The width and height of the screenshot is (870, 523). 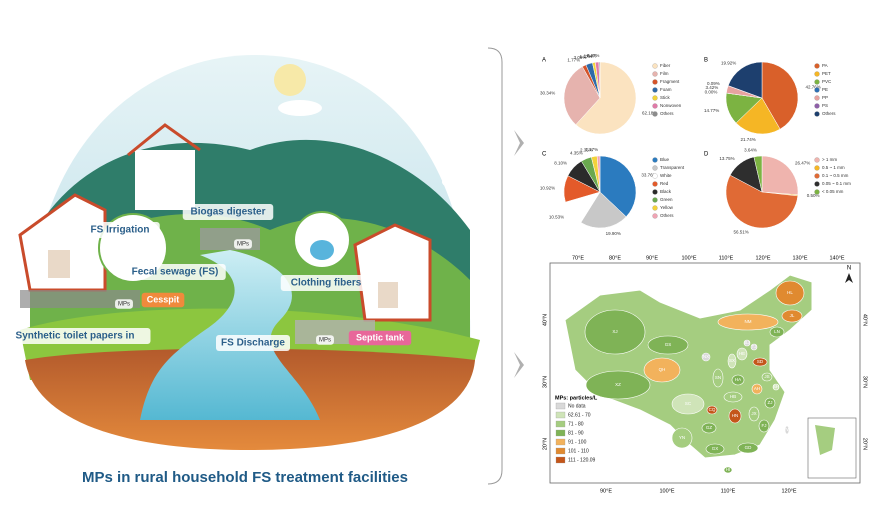 I want to click on province-label: FJ, so click(x=764, y=425).